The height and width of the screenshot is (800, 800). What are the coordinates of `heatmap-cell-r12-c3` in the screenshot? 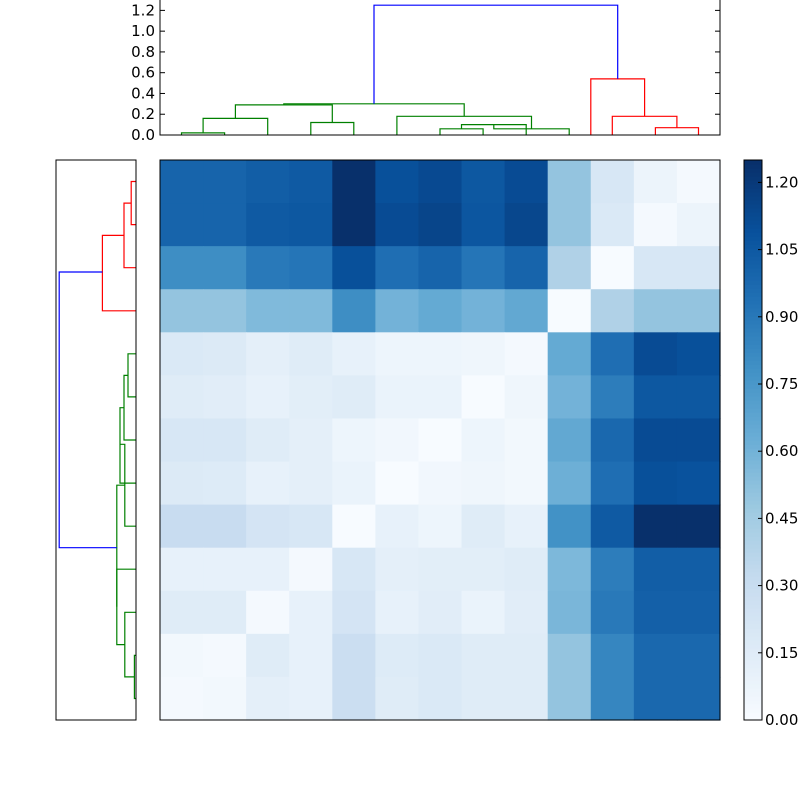 It's located at (311, 698).